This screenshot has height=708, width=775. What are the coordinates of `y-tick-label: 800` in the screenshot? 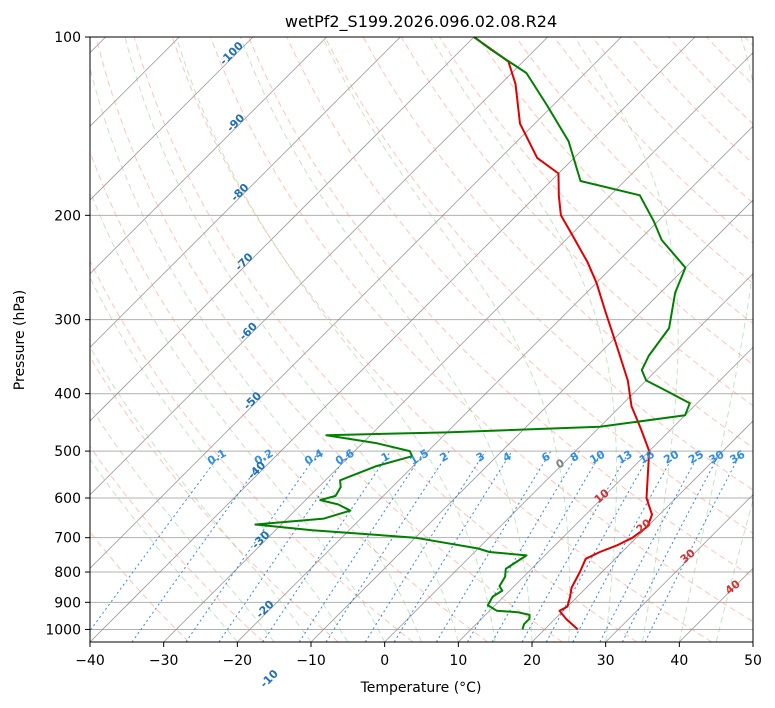 It's located at (67, 573).